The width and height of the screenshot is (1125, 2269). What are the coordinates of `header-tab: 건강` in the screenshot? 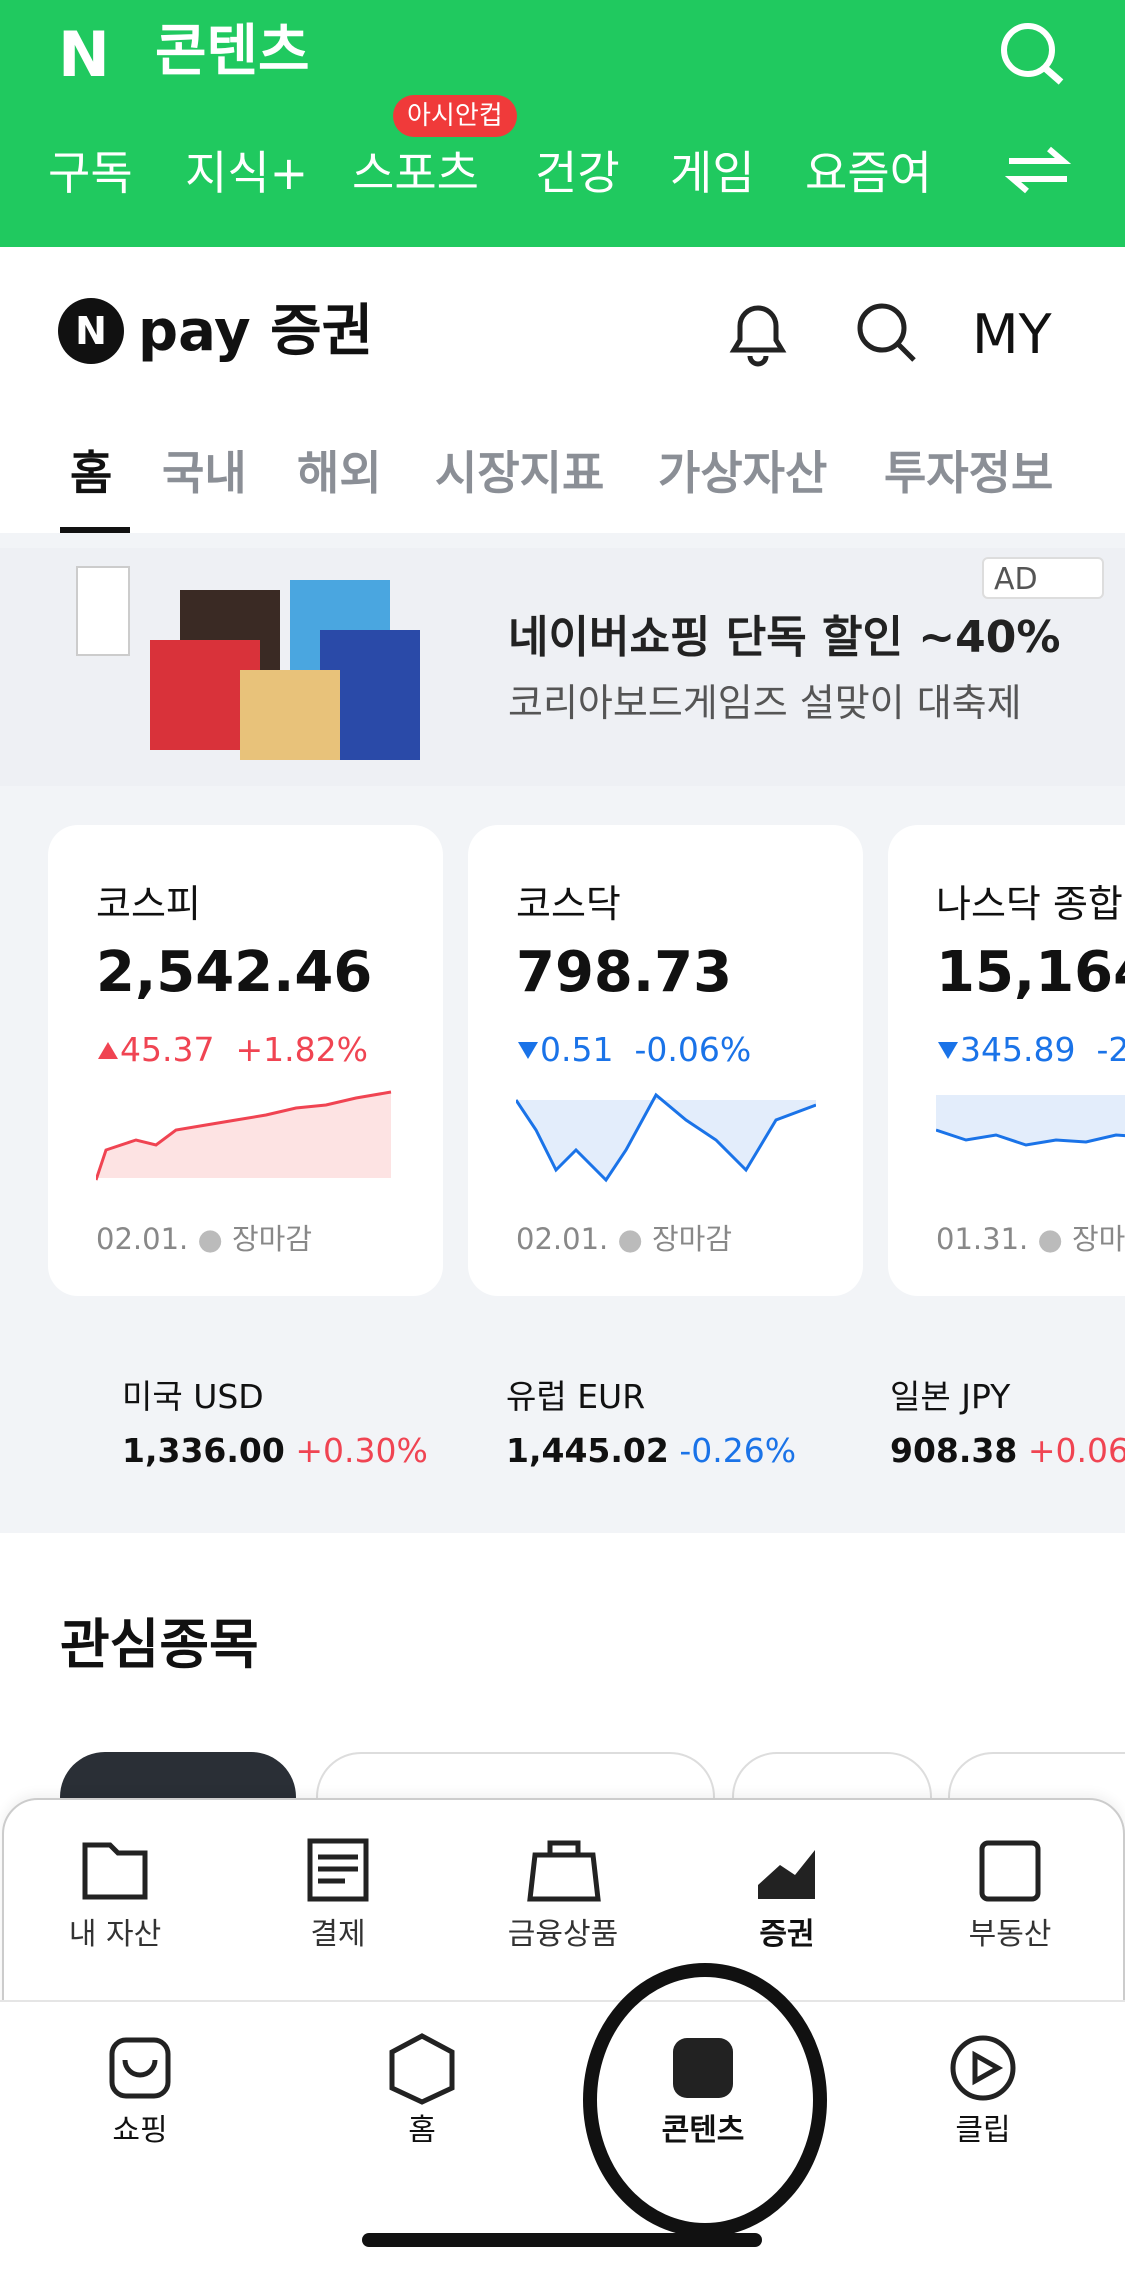 It's located at (577, 173).